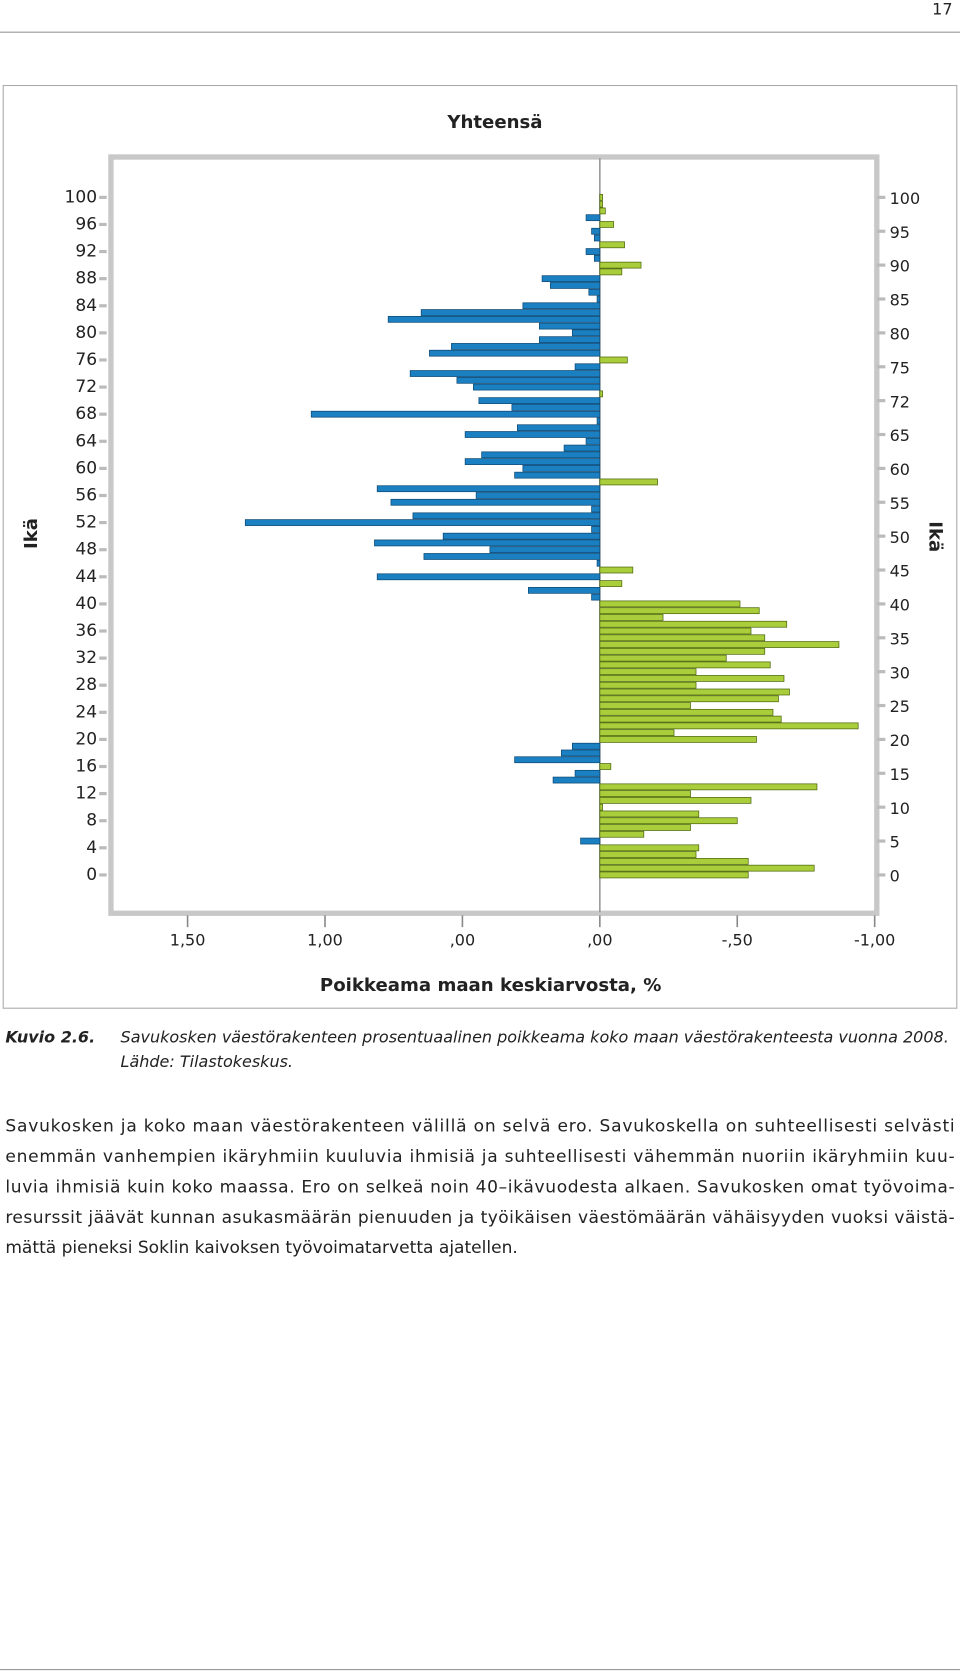 This screenshot has width=960, height=1674. What do you see at coordinates (86, 604) in the screenshot?
I see `y-tick-label: 40` at bounding box center [86, 604].